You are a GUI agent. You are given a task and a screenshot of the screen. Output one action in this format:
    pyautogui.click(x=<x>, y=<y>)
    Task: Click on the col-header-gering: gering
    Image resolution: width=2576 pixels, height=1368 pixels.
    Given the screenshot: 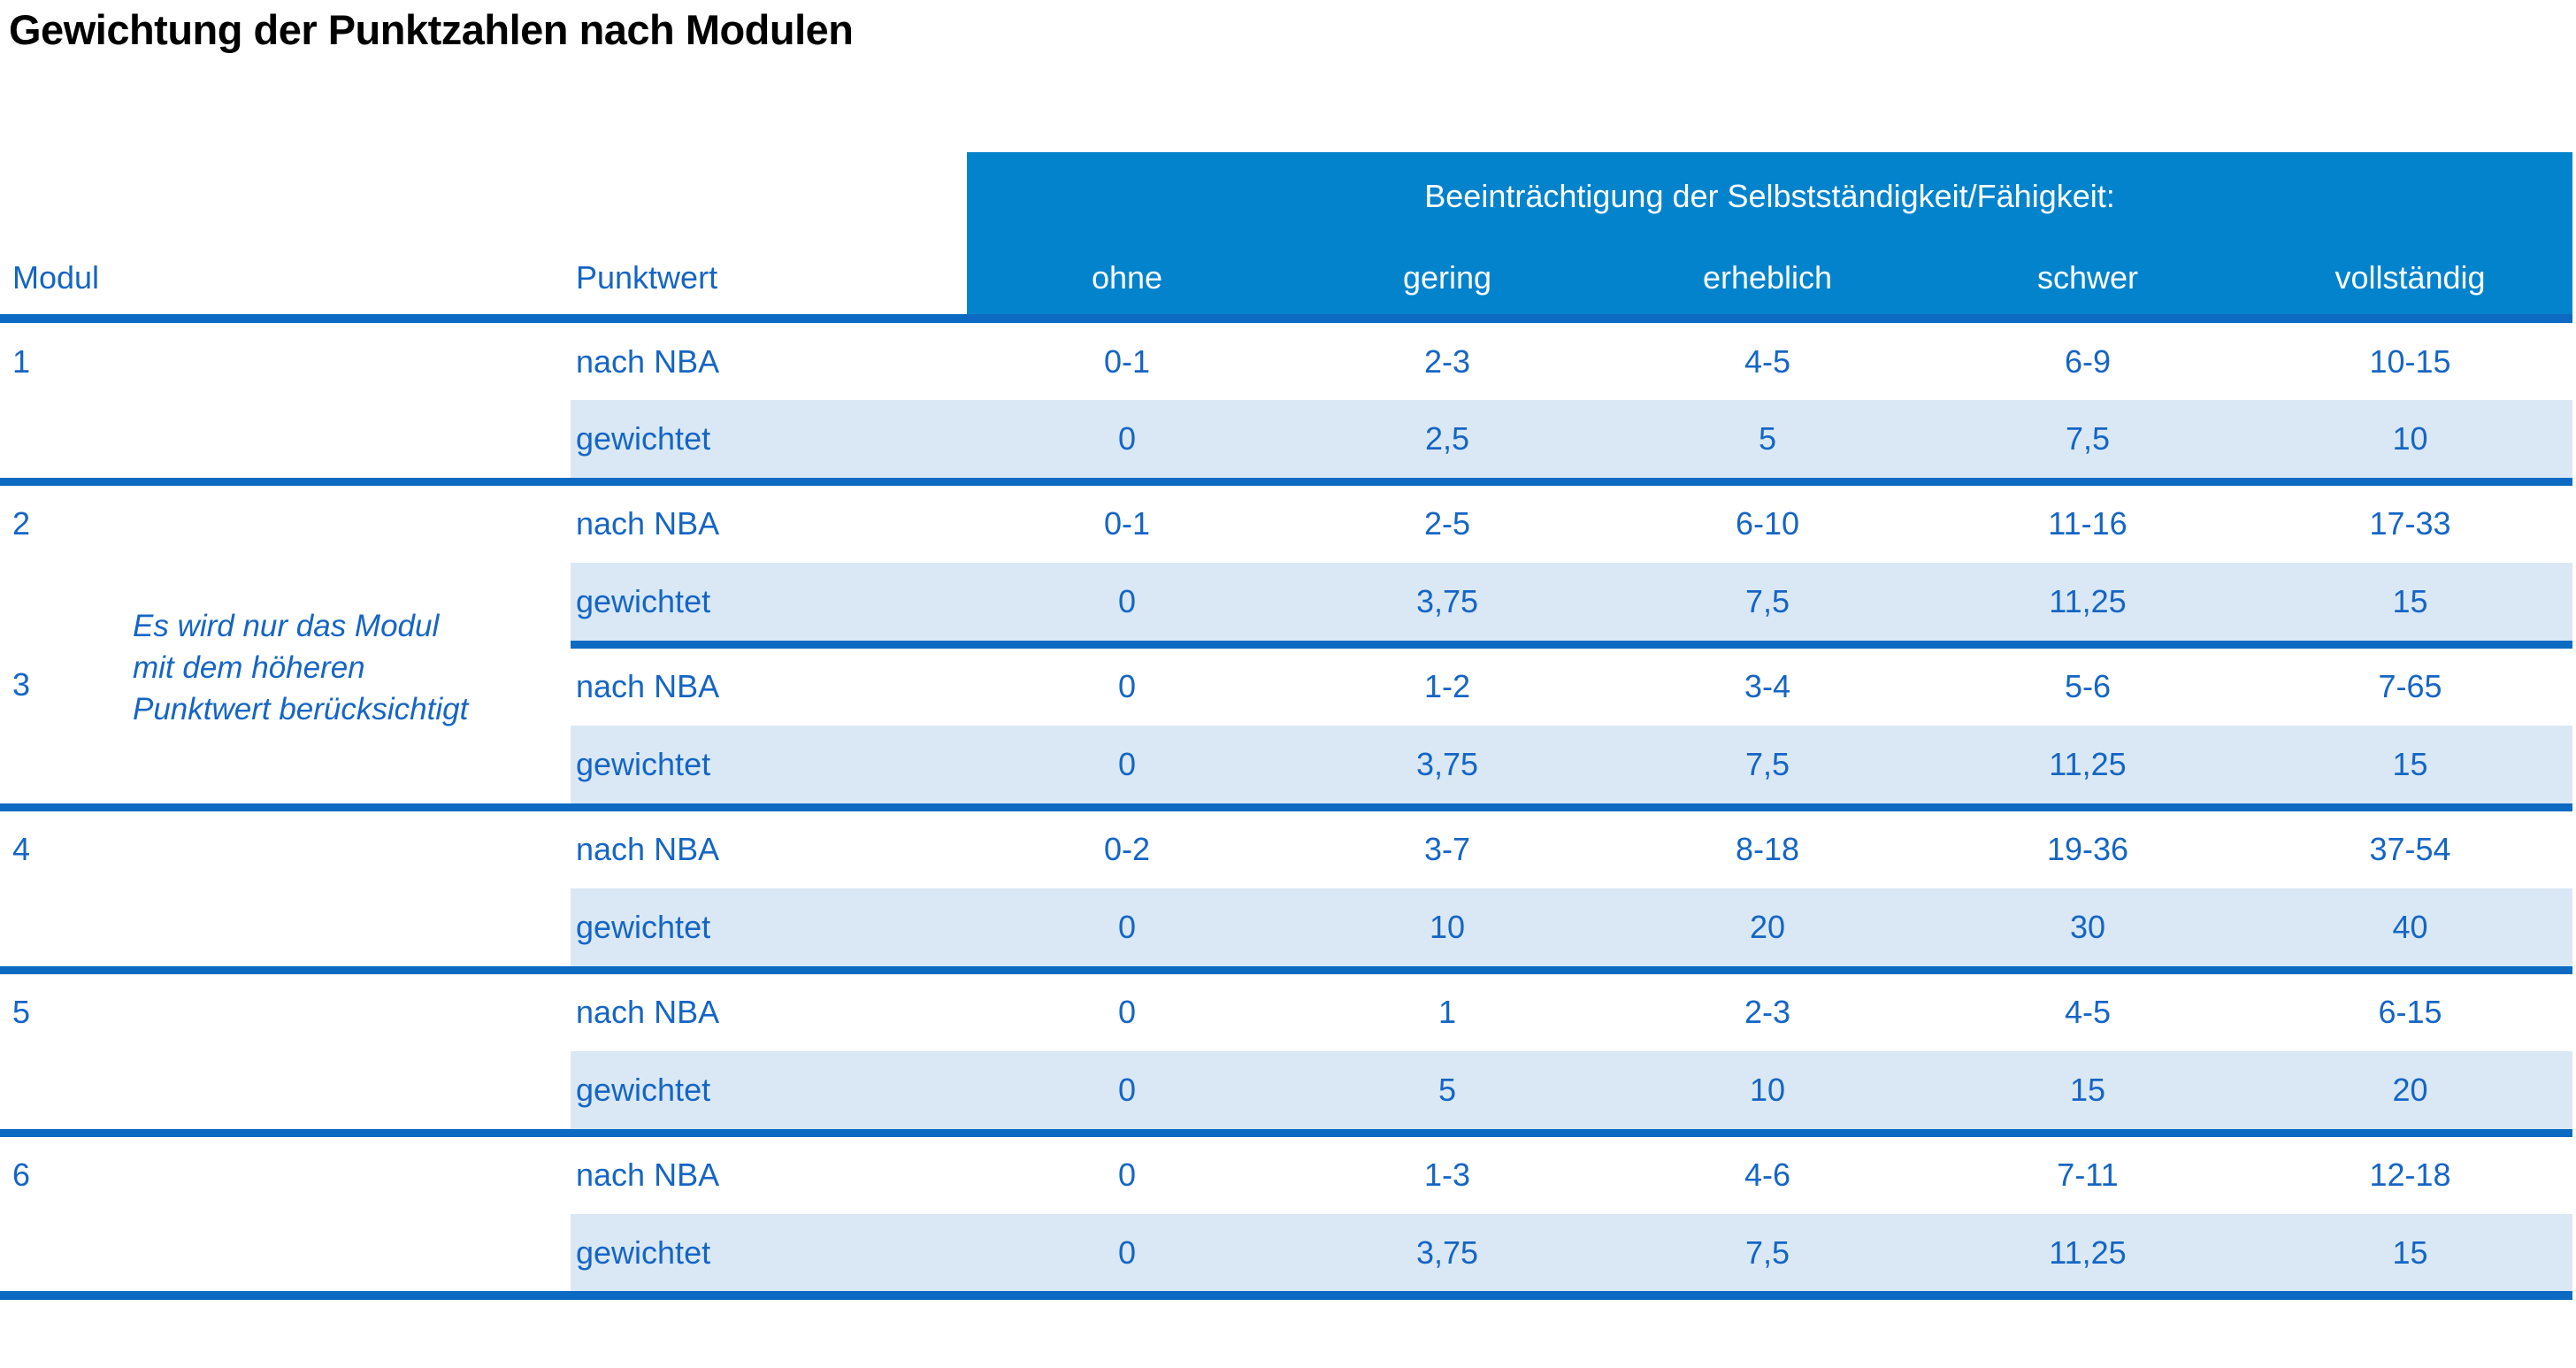 What is the action you would take?
    pyautogui.click(x=1447, y=282)
    